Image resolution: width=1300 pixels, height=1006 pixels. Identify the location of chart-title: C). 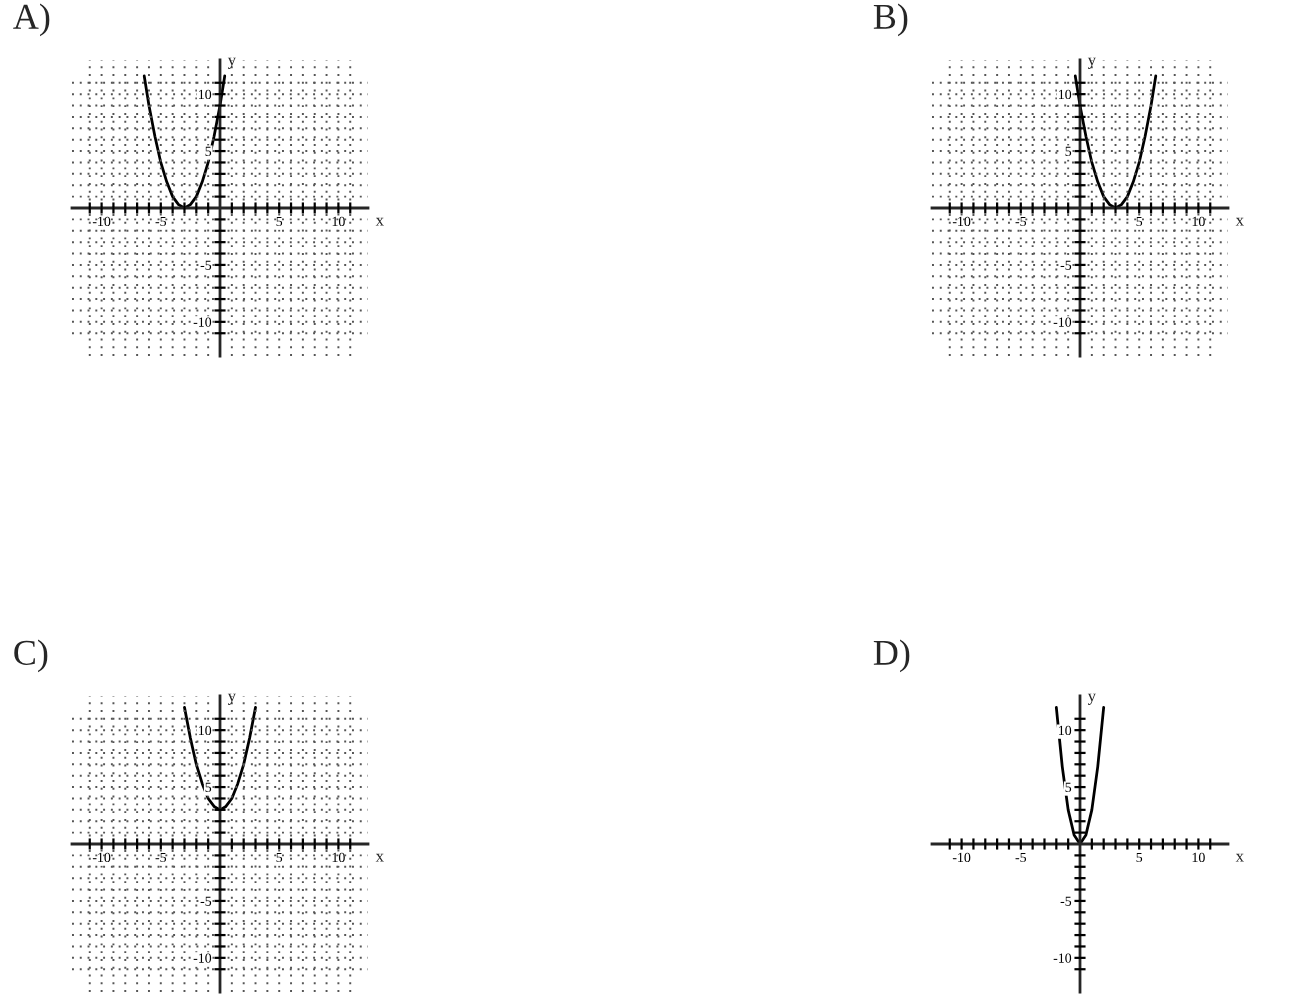
(31, 656).